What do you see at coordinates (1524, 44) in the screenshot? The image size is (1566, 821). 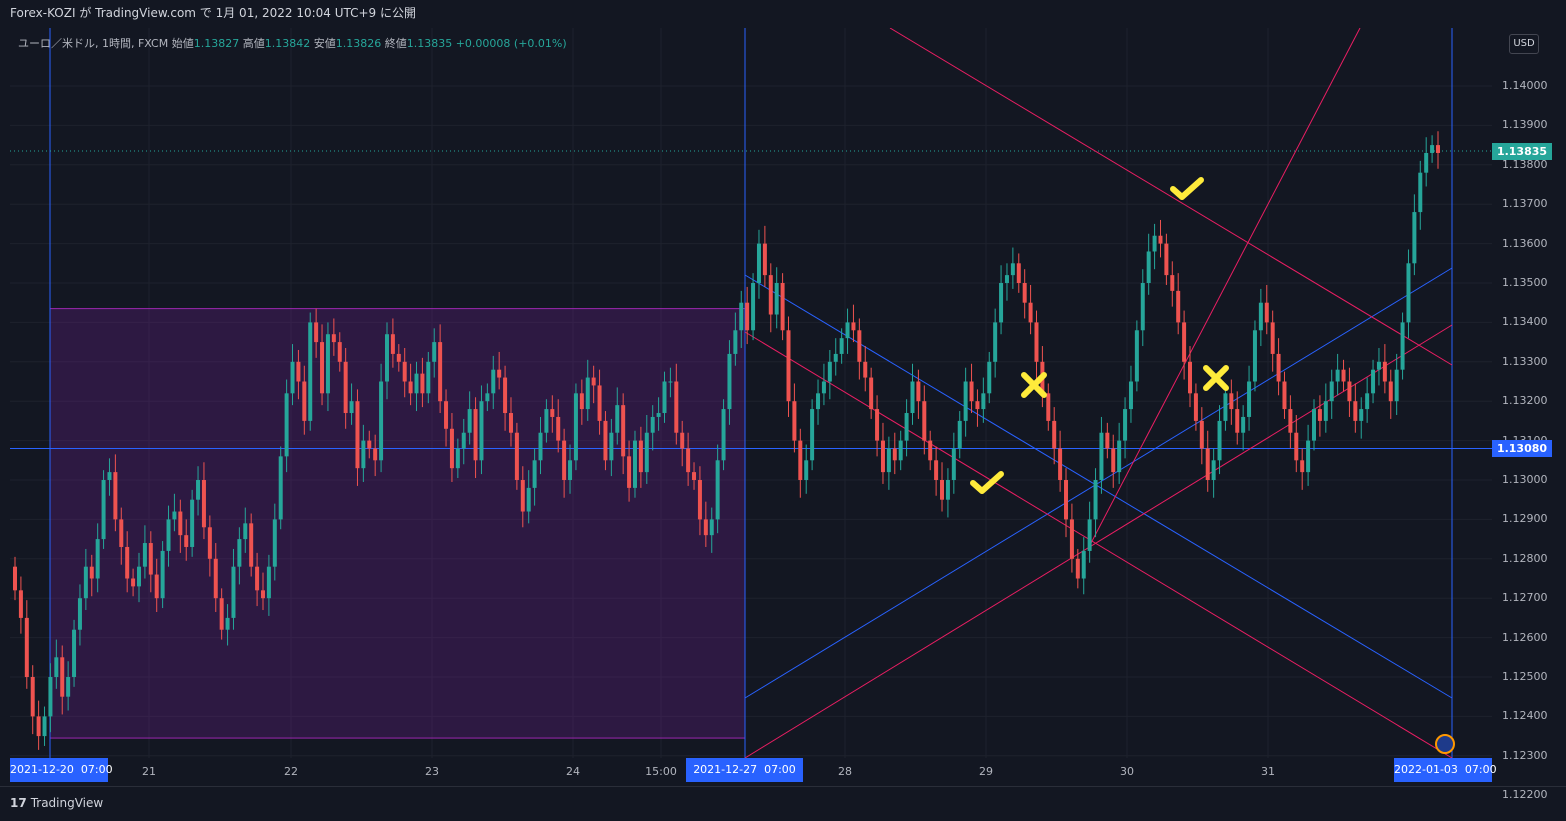 I see `currency-button: USD` at bounding box center [1524, 44].